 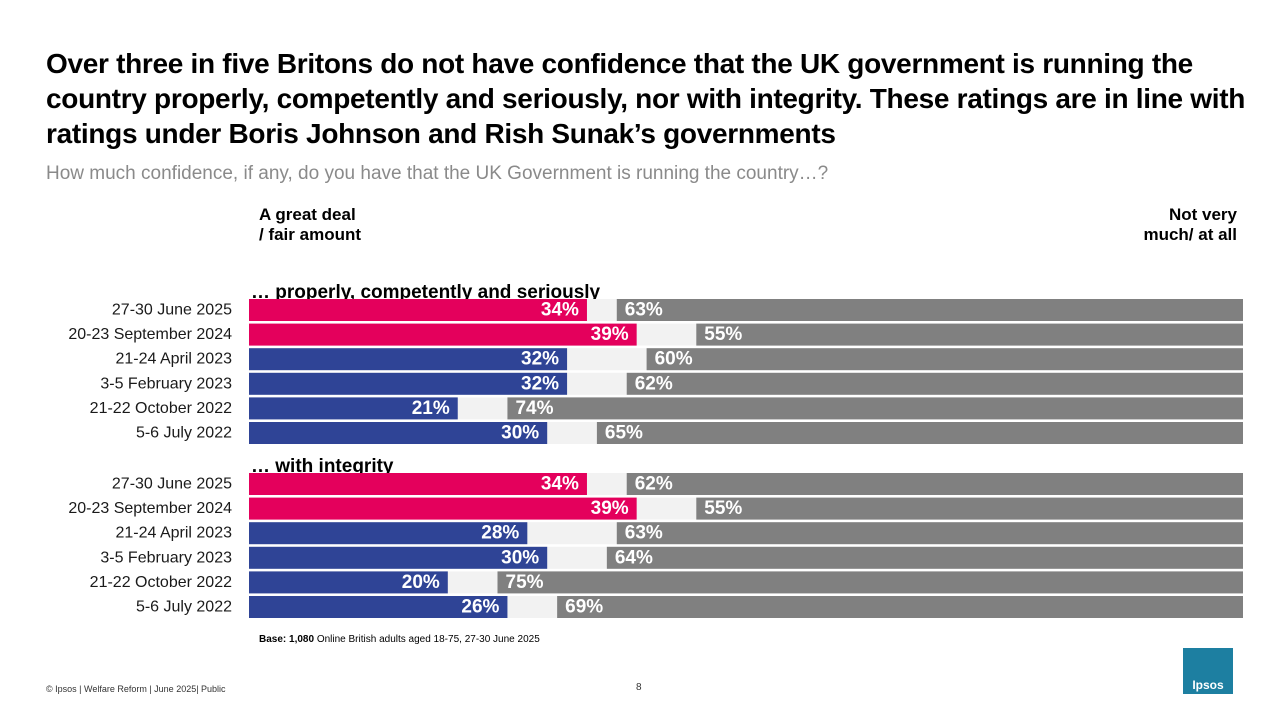 What do you see at coordinates (307, 214) in the screenshot?
I see `legend-positive-line-1: A great deal` at bounding box center [307, 214].